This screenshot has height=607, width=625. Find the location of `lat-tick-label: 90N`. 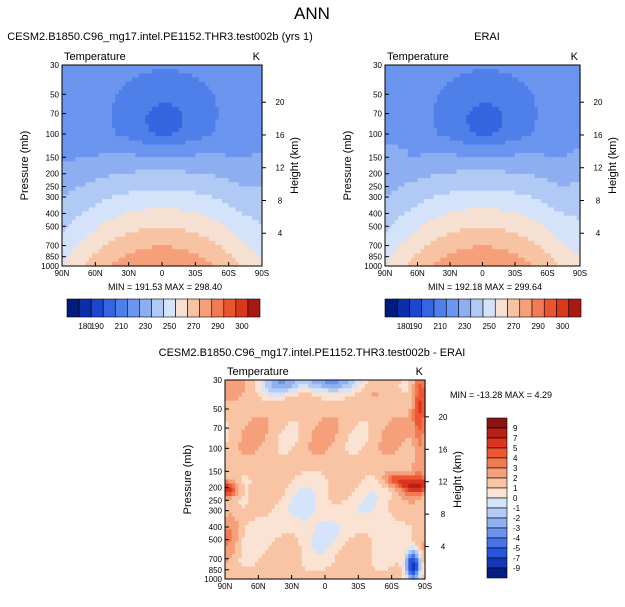

lat-tick-label: 90N is located at coordinates (62, 273).